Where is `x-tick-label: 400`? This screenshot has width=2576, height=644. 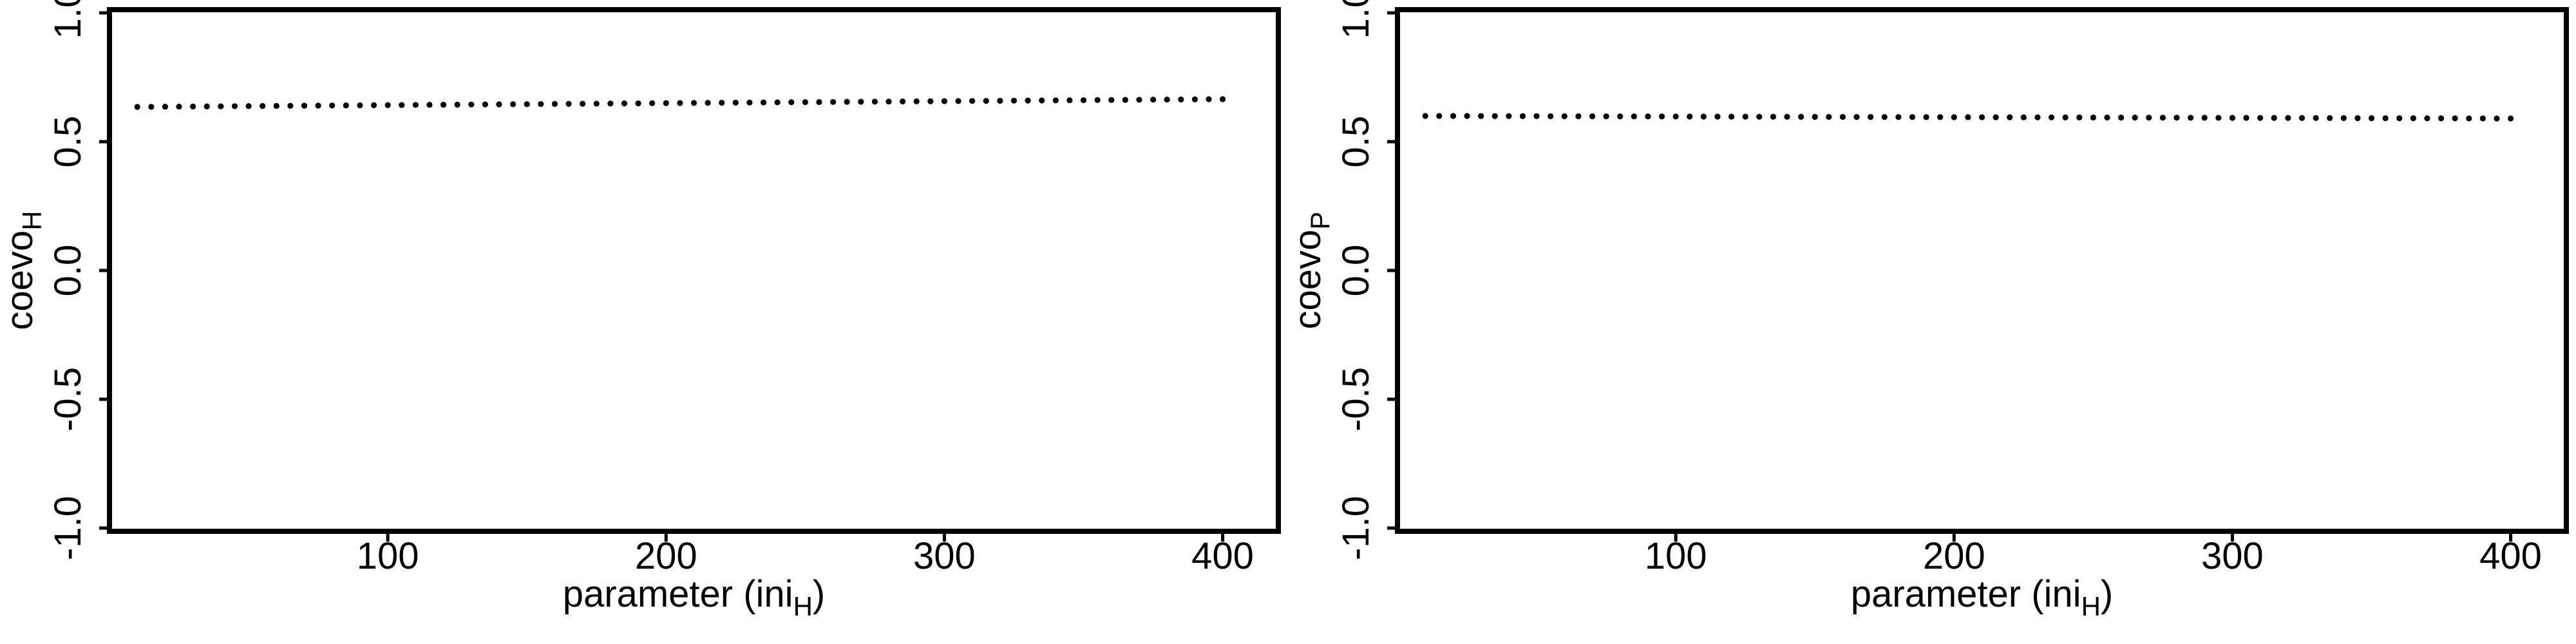 x-tick-label: 400 is located at coordinates (2510, 556).